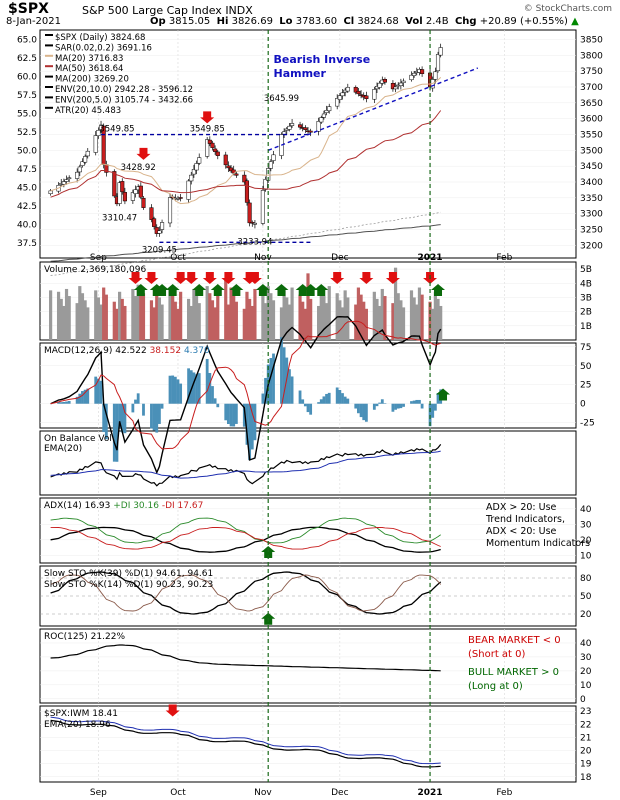 The height and width of the screenshot is (800, 620). What do you see at coordinates (430, 793) in the screenshot?
I see `x-tick-label-bottom: 2021` at bounding box center [430, 793].